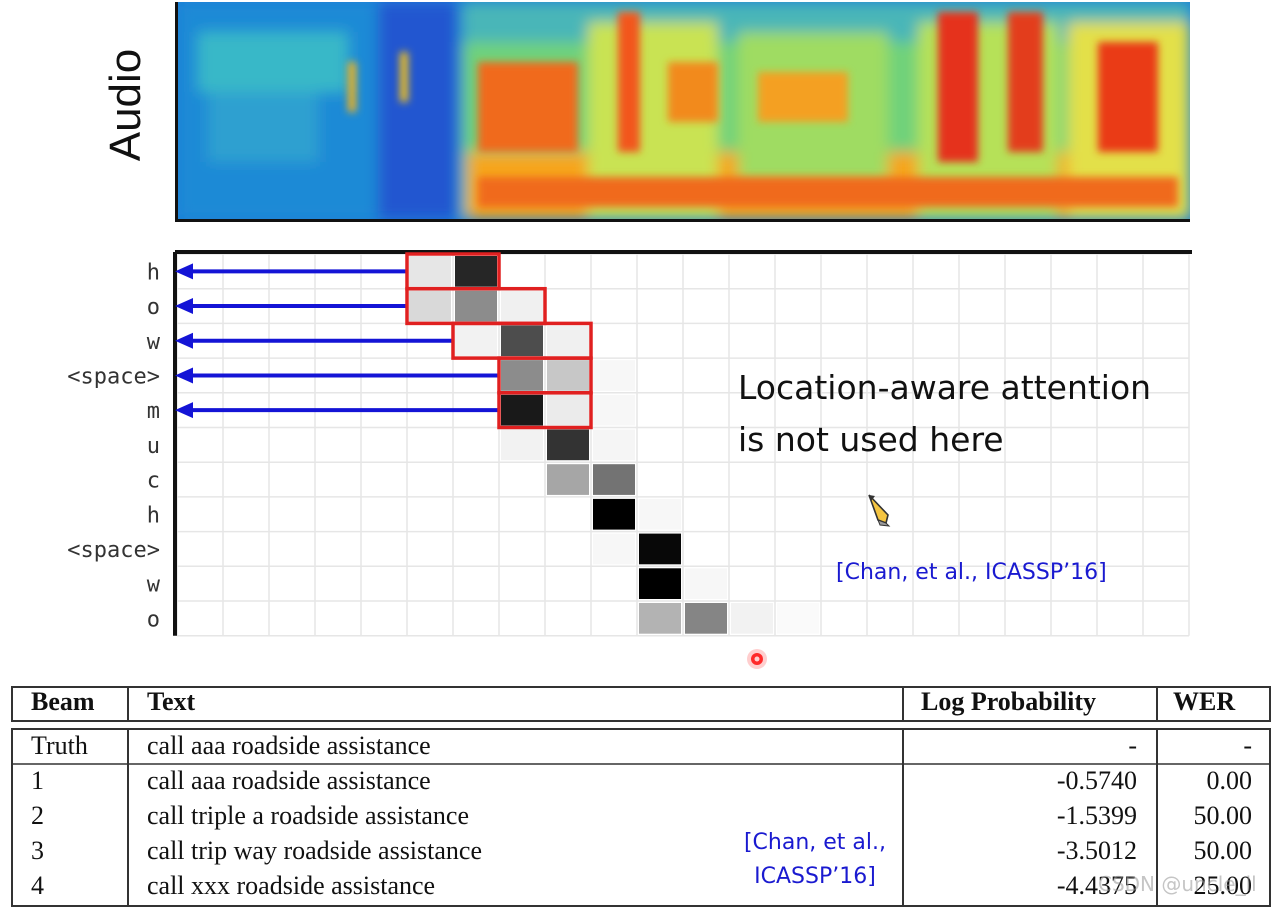 The height and width of the screenshot is (910, 1276). I want to click on row-beam: 2, so click(37, 815).